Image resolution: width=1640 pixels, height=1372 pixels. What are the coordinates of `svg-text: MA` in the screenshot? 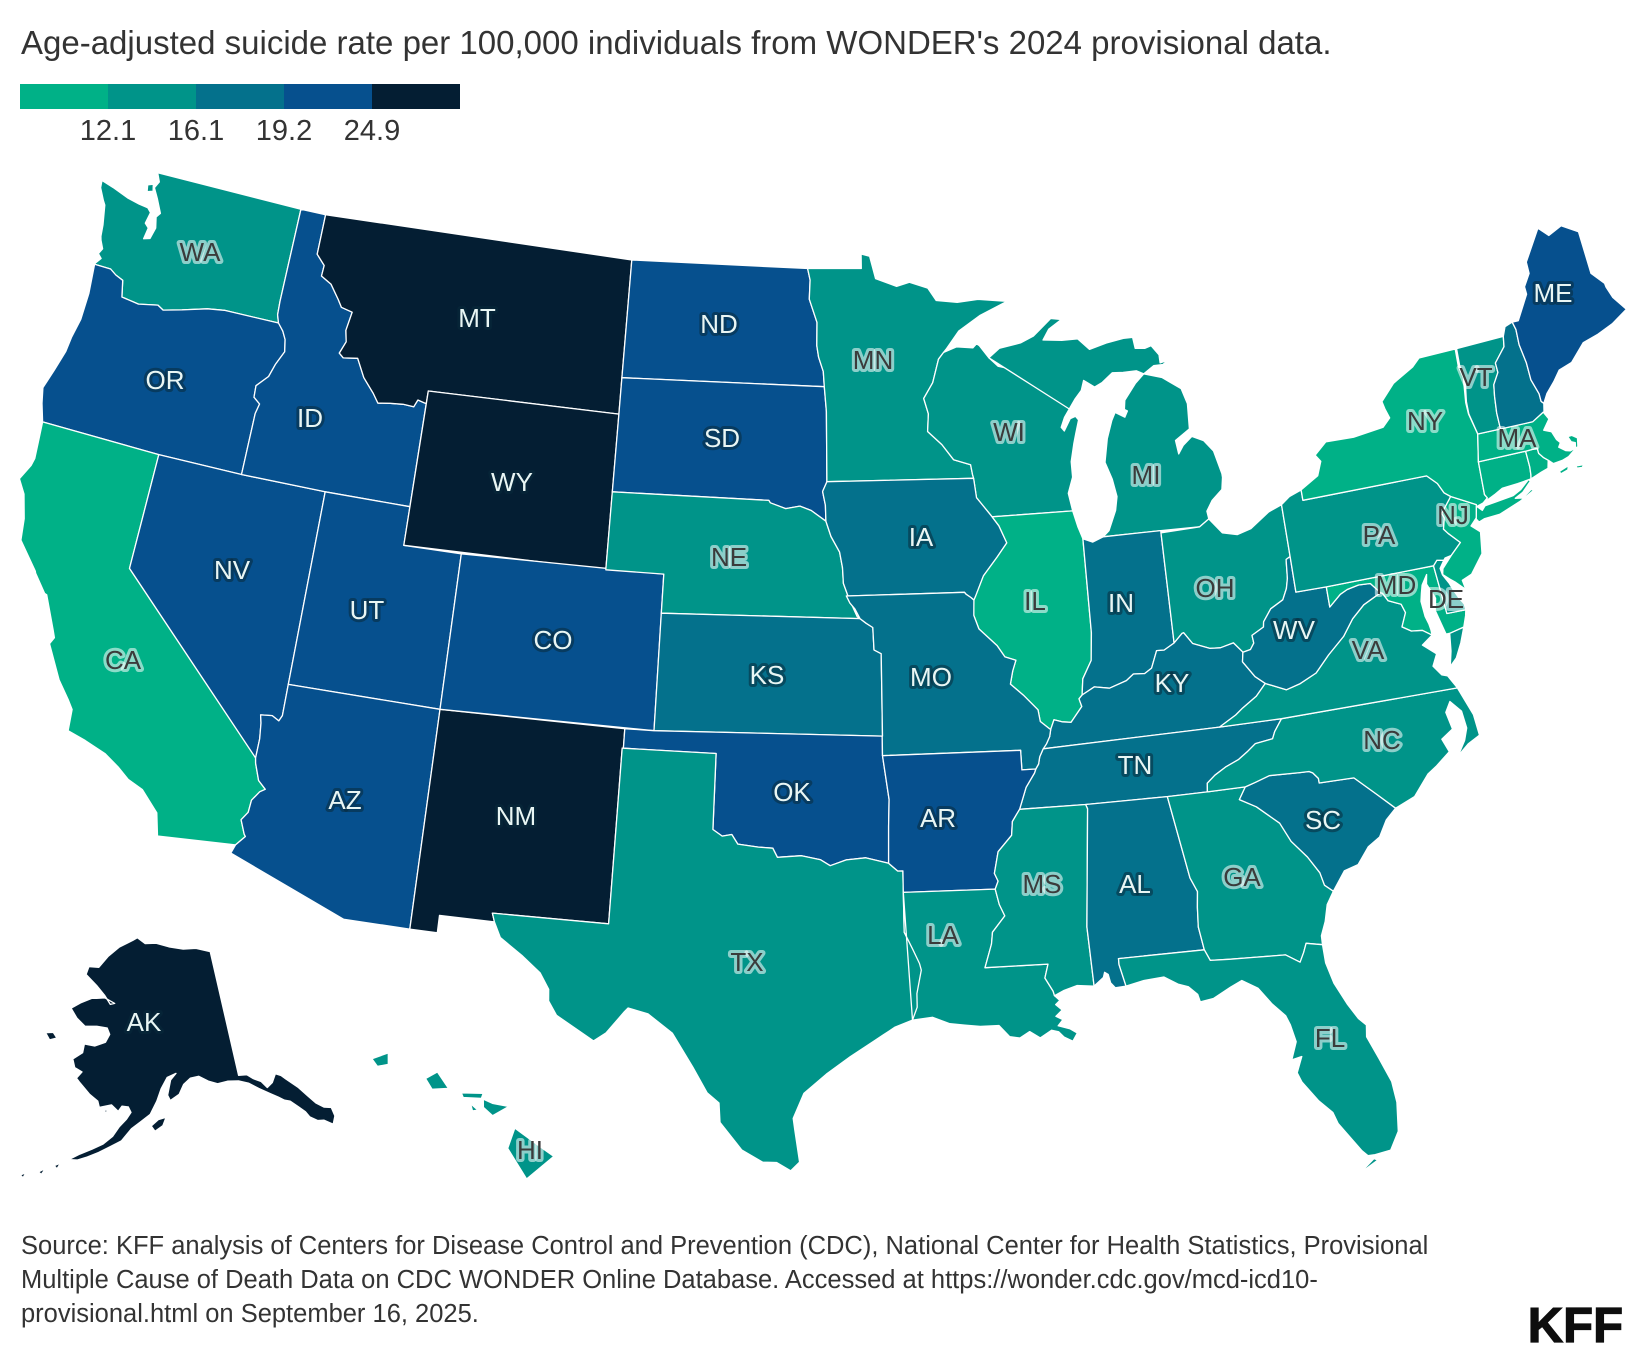 It's located at (1518, 438).